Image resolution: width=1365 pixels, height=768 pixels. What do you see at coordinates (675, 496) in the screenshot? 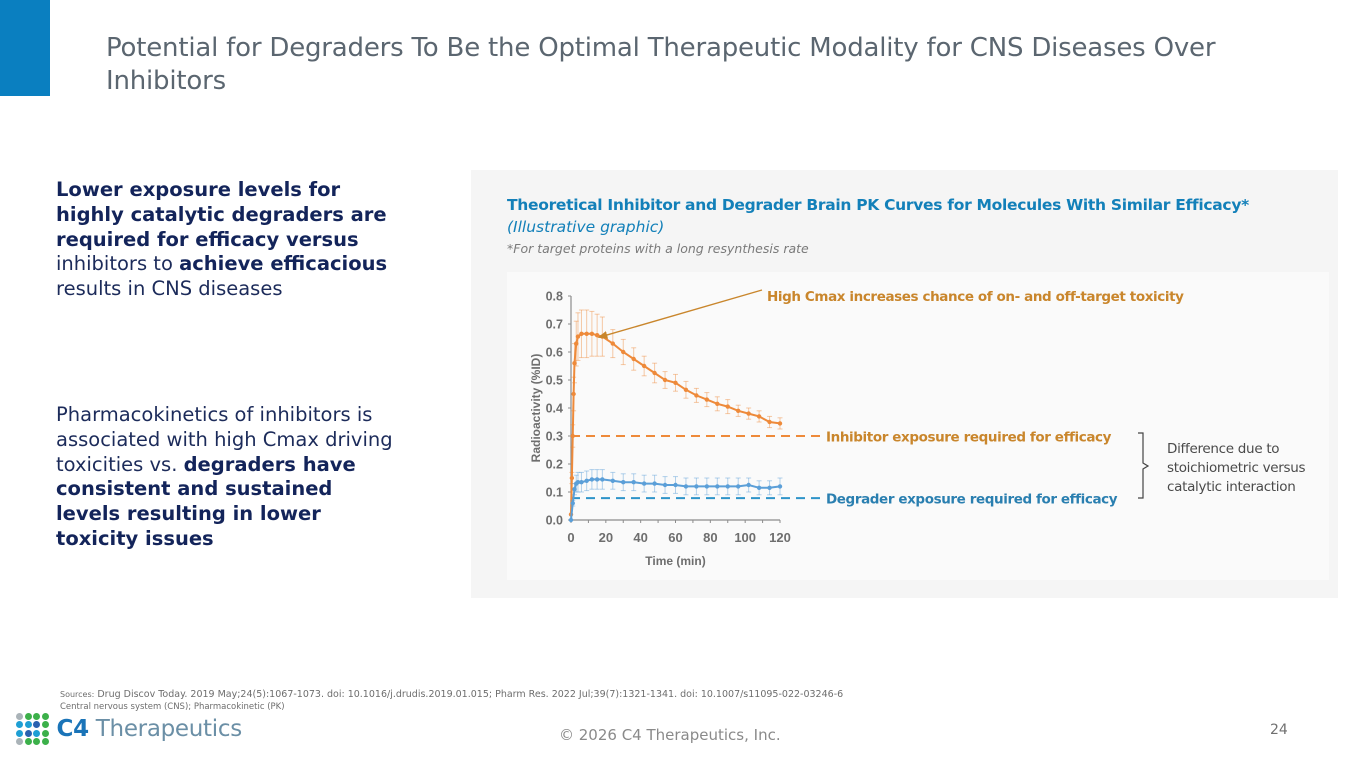
I see `series-degrader` at bounding box center [675, 496].